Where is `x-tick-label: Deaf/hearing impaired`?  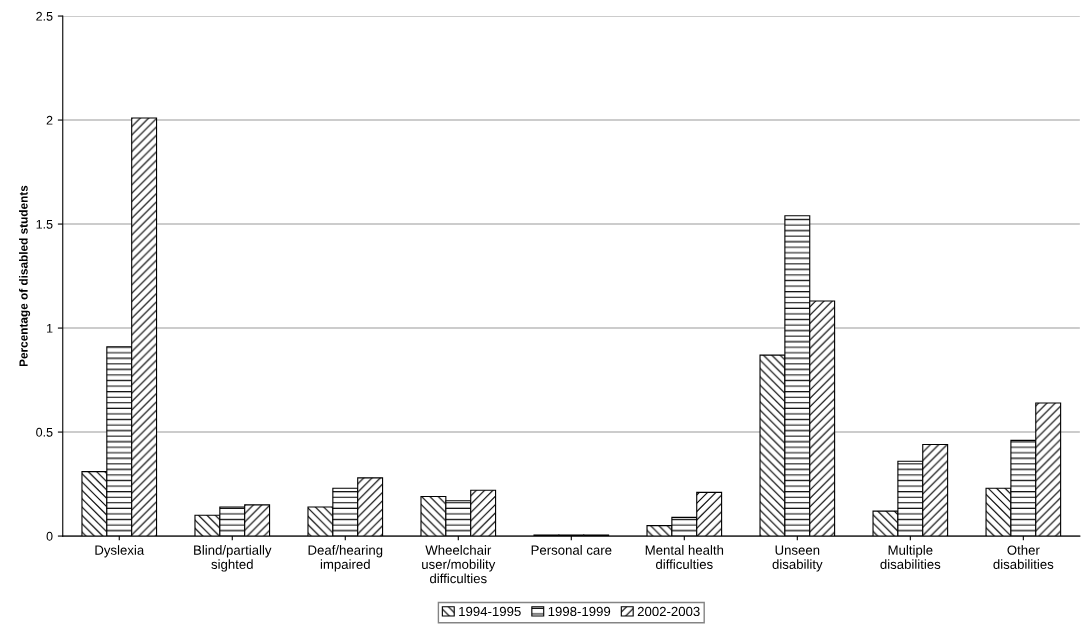 x-tick-label: Deaf/hearing impaired is located at coordinates (345, 558).